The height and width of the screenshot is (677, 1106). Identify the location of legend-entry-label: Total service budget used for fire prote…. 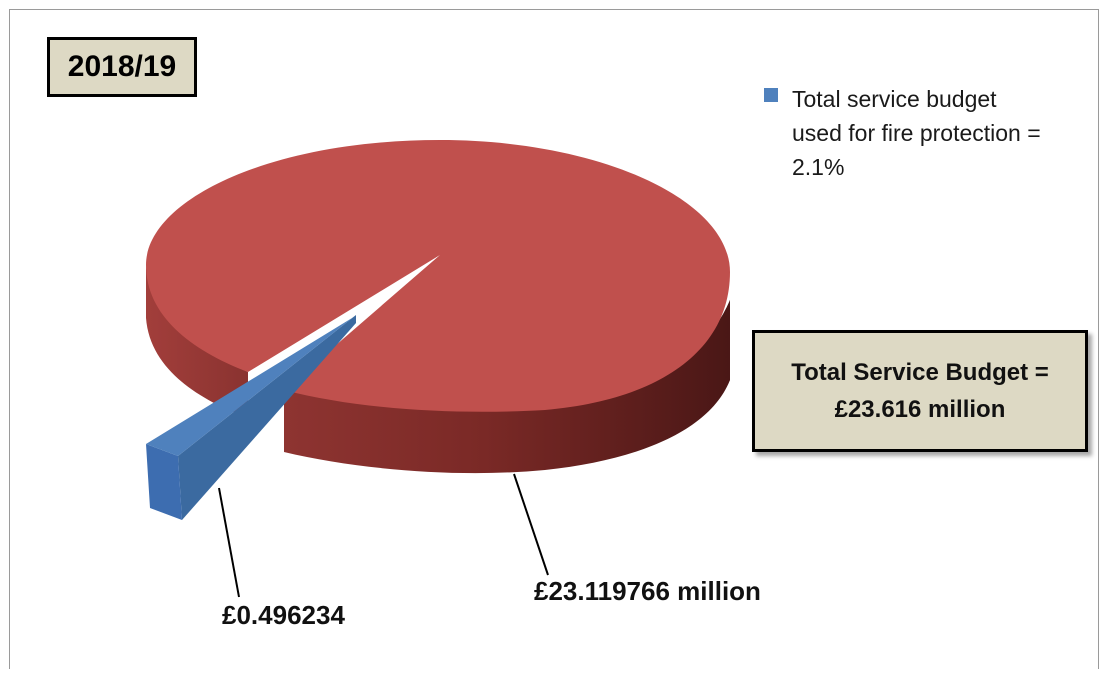
(916, 133).